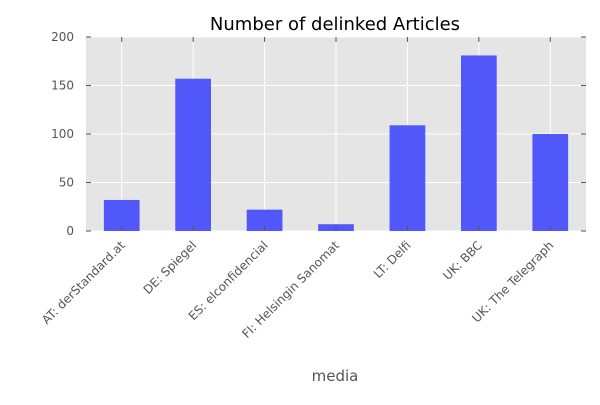  Describe the element at coordinates (62, 86) in the screenshot. I see `y-tick-label: 150` at that location.